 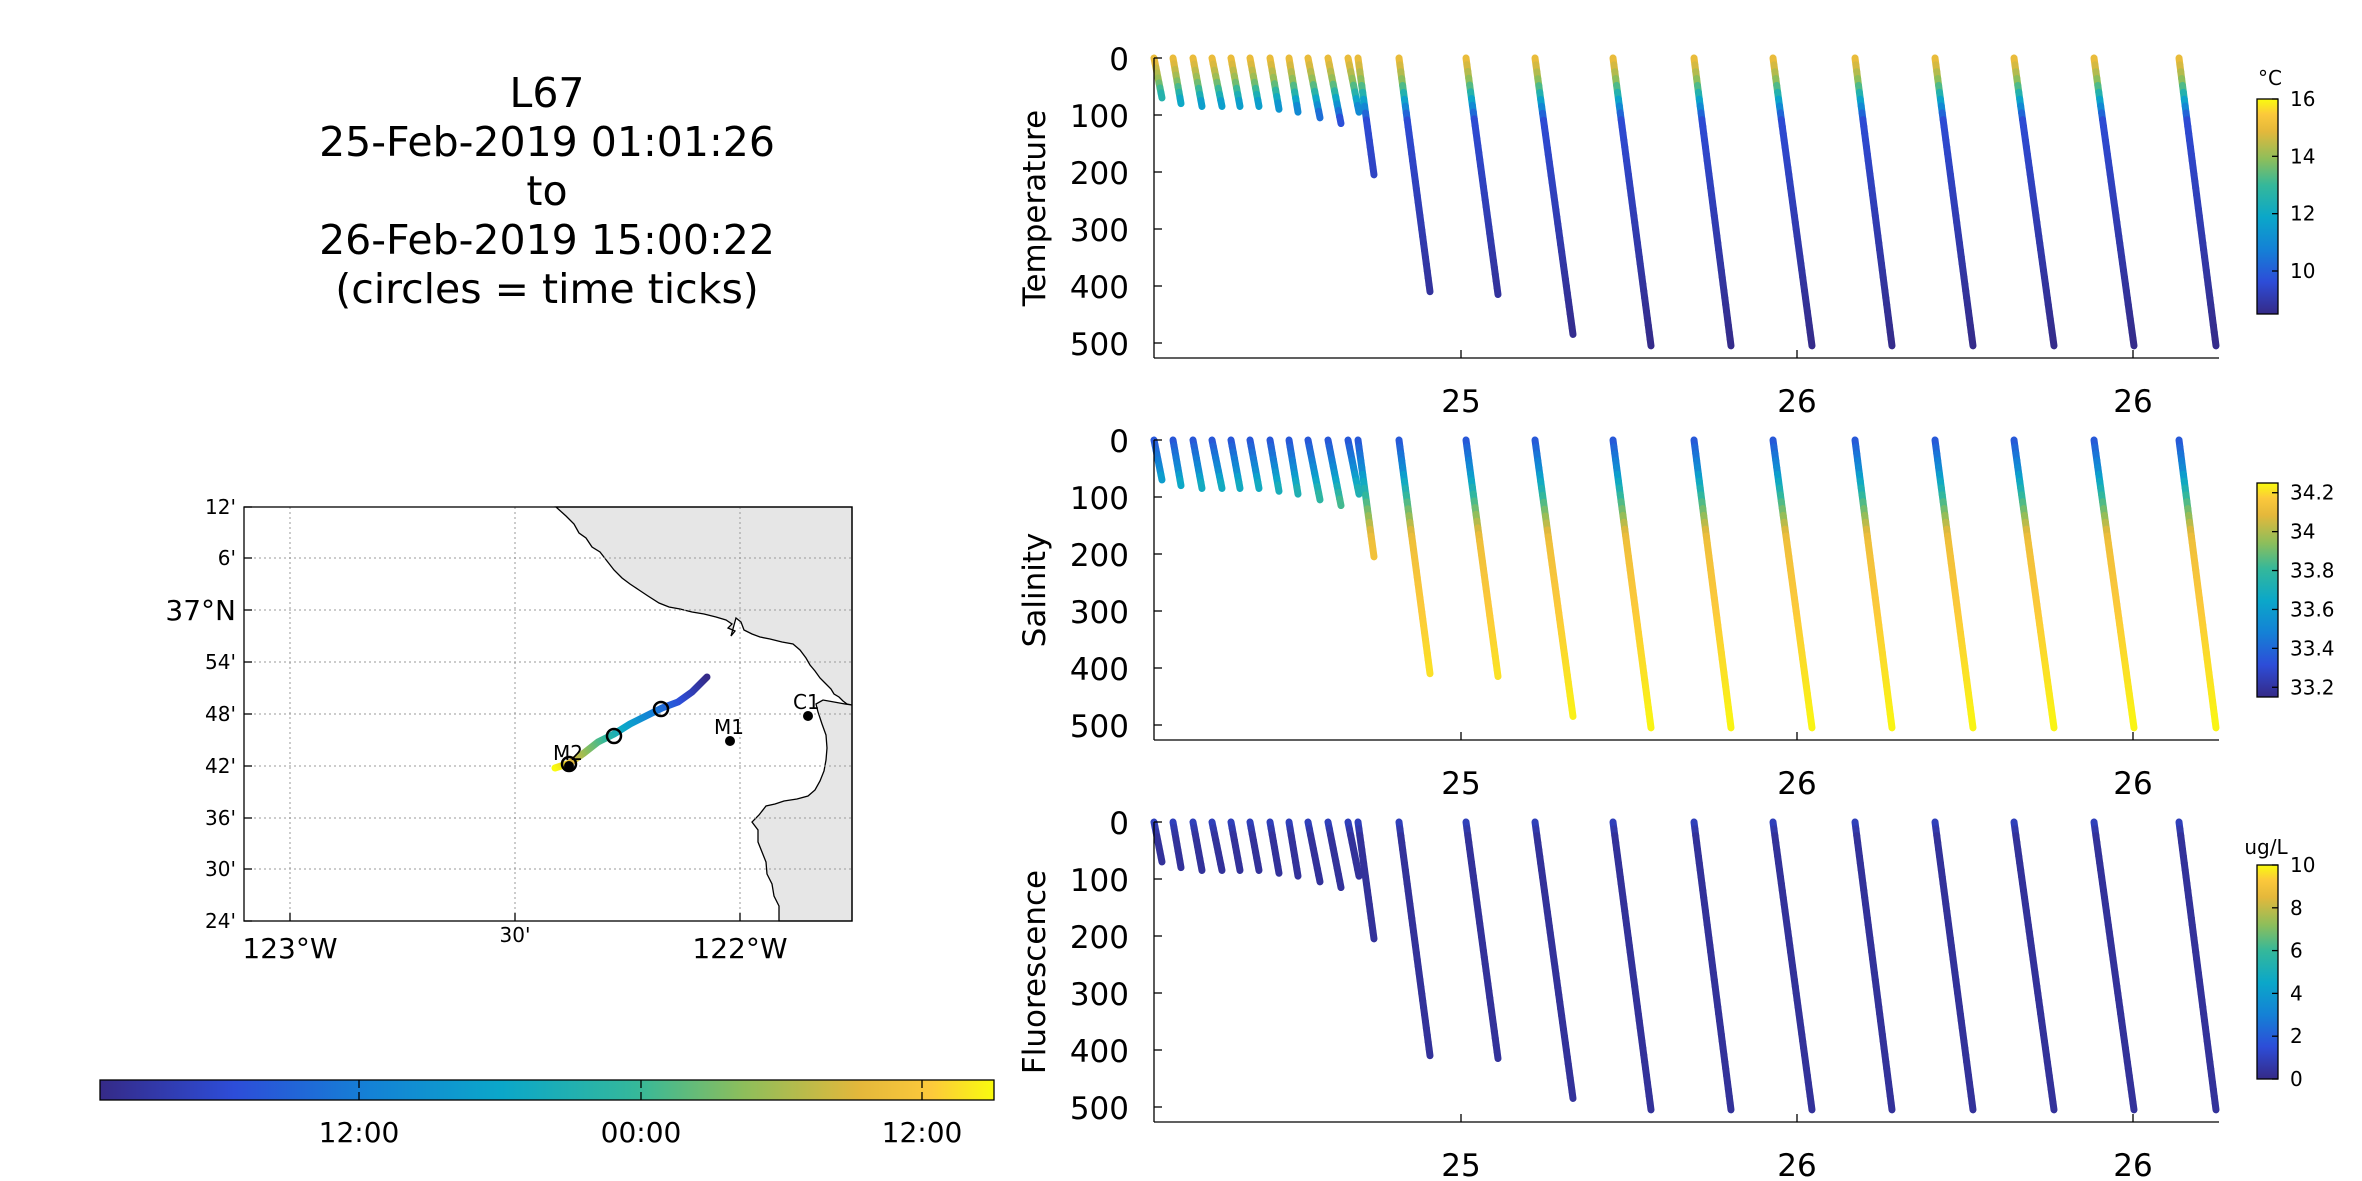 What do you see at coordinates (1099, 117) in the screenshot?
I see `temperature-ytick: 100` at bounding box center [1099, 117].